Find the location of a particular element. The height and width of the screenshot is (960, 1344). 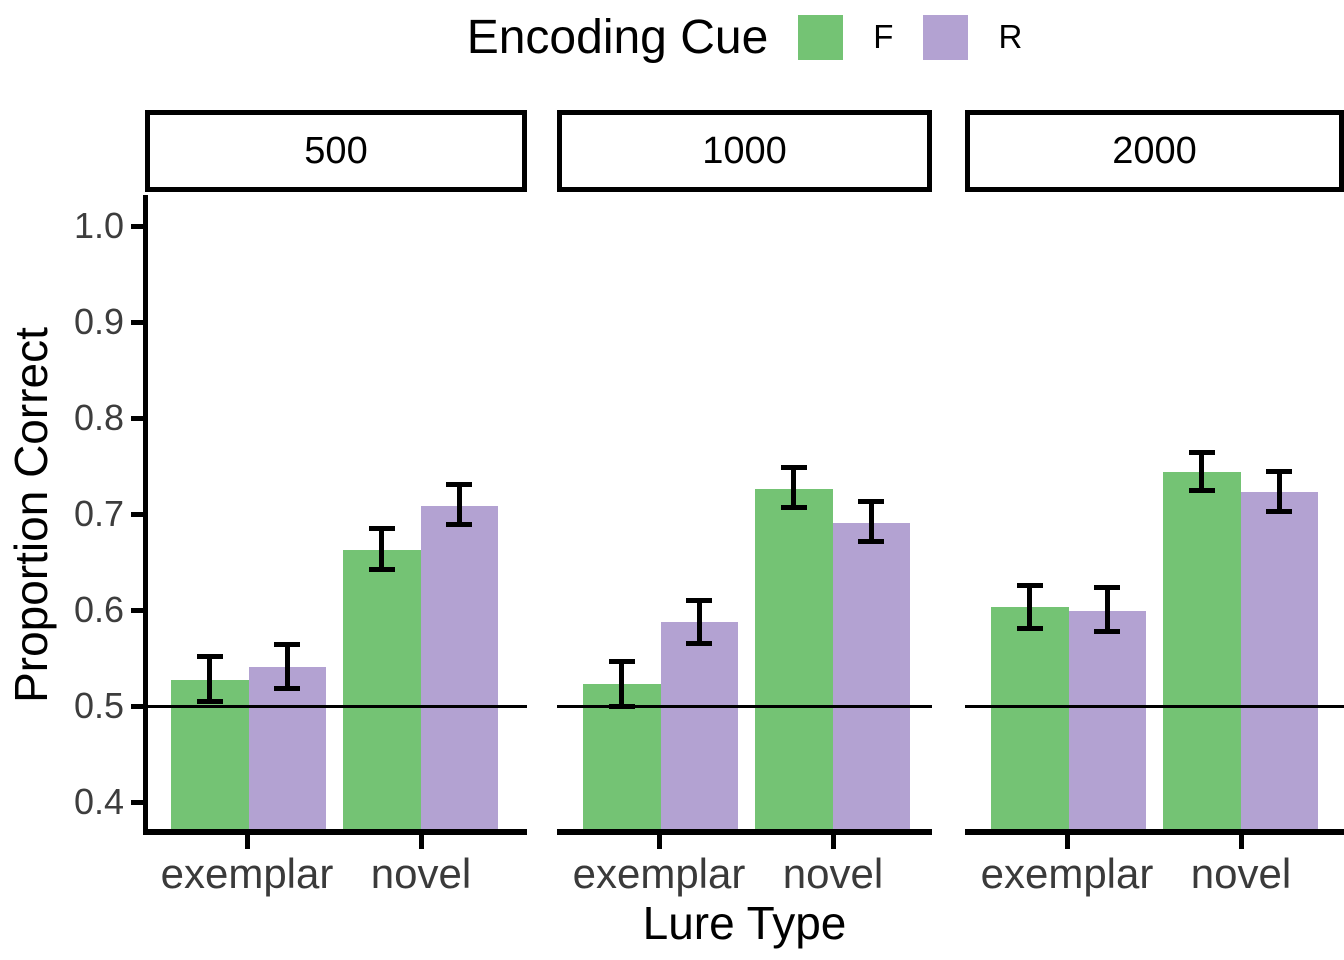

y-tick-label-0.7: 0.7 is located at coordinates (98, 513).